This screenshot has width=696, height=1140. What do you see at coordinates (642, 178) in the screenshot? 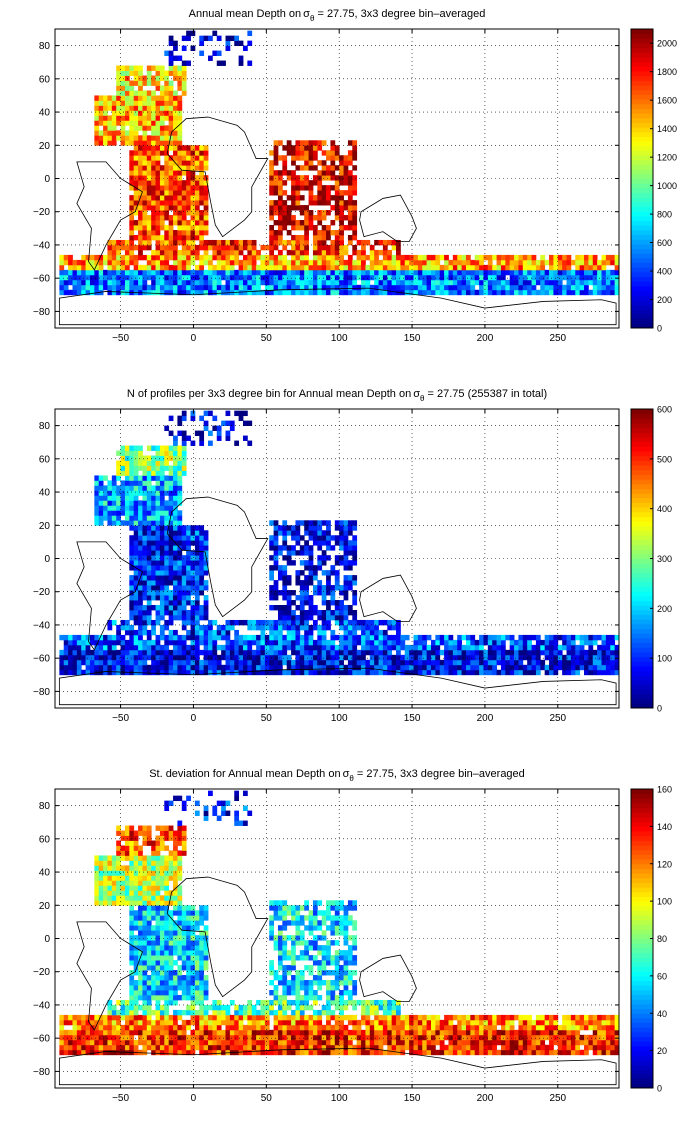
I see `colorbar-frame` at bounding box center [642, 178].